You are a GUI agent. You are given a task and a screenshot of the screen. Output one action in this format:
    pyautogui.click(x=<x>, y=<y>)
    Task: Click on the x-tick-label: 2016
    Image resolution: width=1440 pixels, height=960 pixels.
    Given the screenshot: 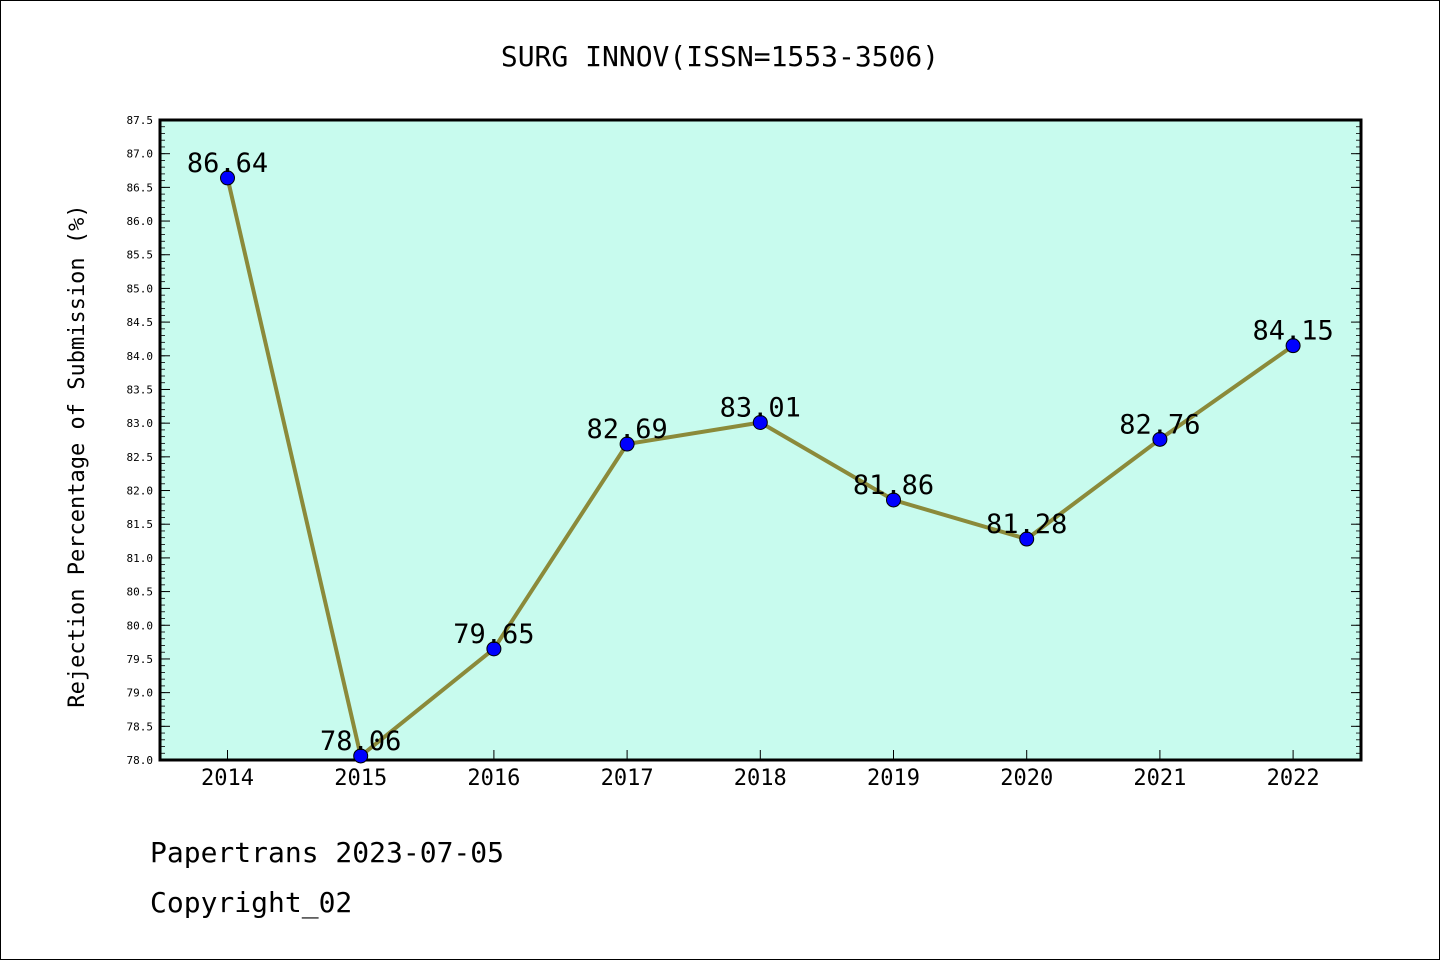 What is the action you would take?
    pyautogui.click(x=493, y=778)
    